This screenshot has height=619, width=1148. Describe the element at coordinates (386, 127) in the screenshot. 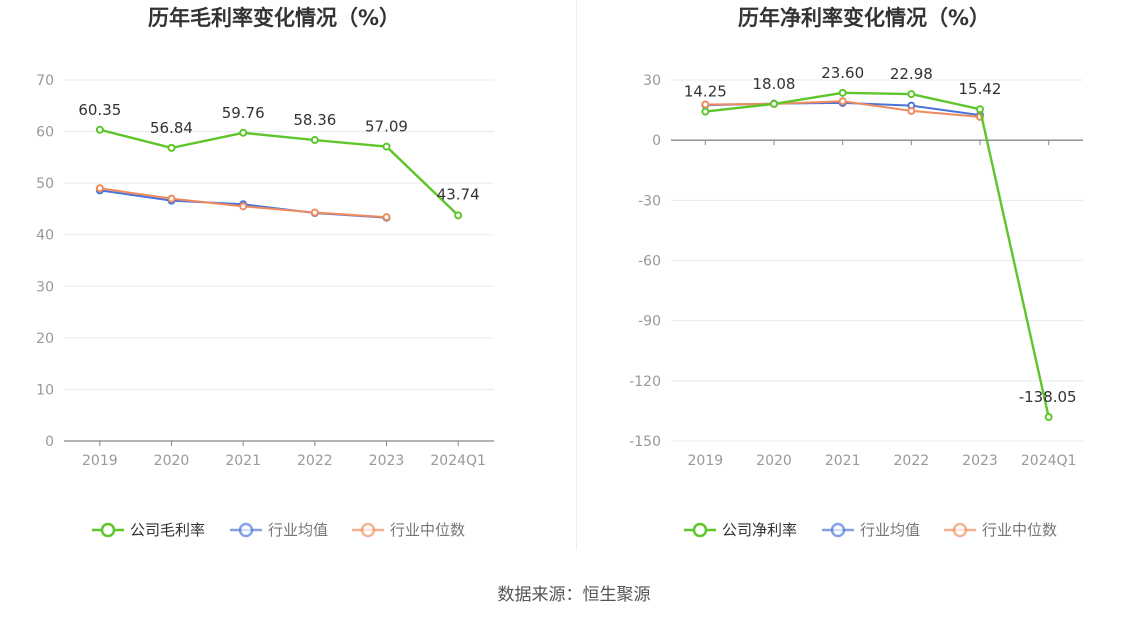

I see `data-label: 57.09` at that location.